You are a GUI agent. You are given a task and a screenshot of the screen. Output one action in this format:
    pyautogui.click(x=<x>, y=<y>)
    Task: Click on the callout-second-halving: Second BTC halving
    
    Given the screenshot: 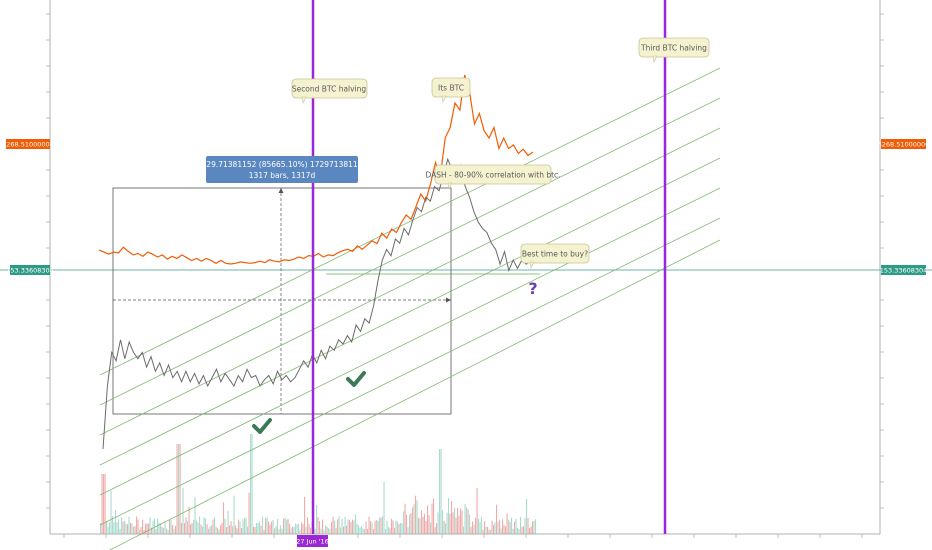 What is the action you would take?
    pyautogui.click(x=329, y=91)
    